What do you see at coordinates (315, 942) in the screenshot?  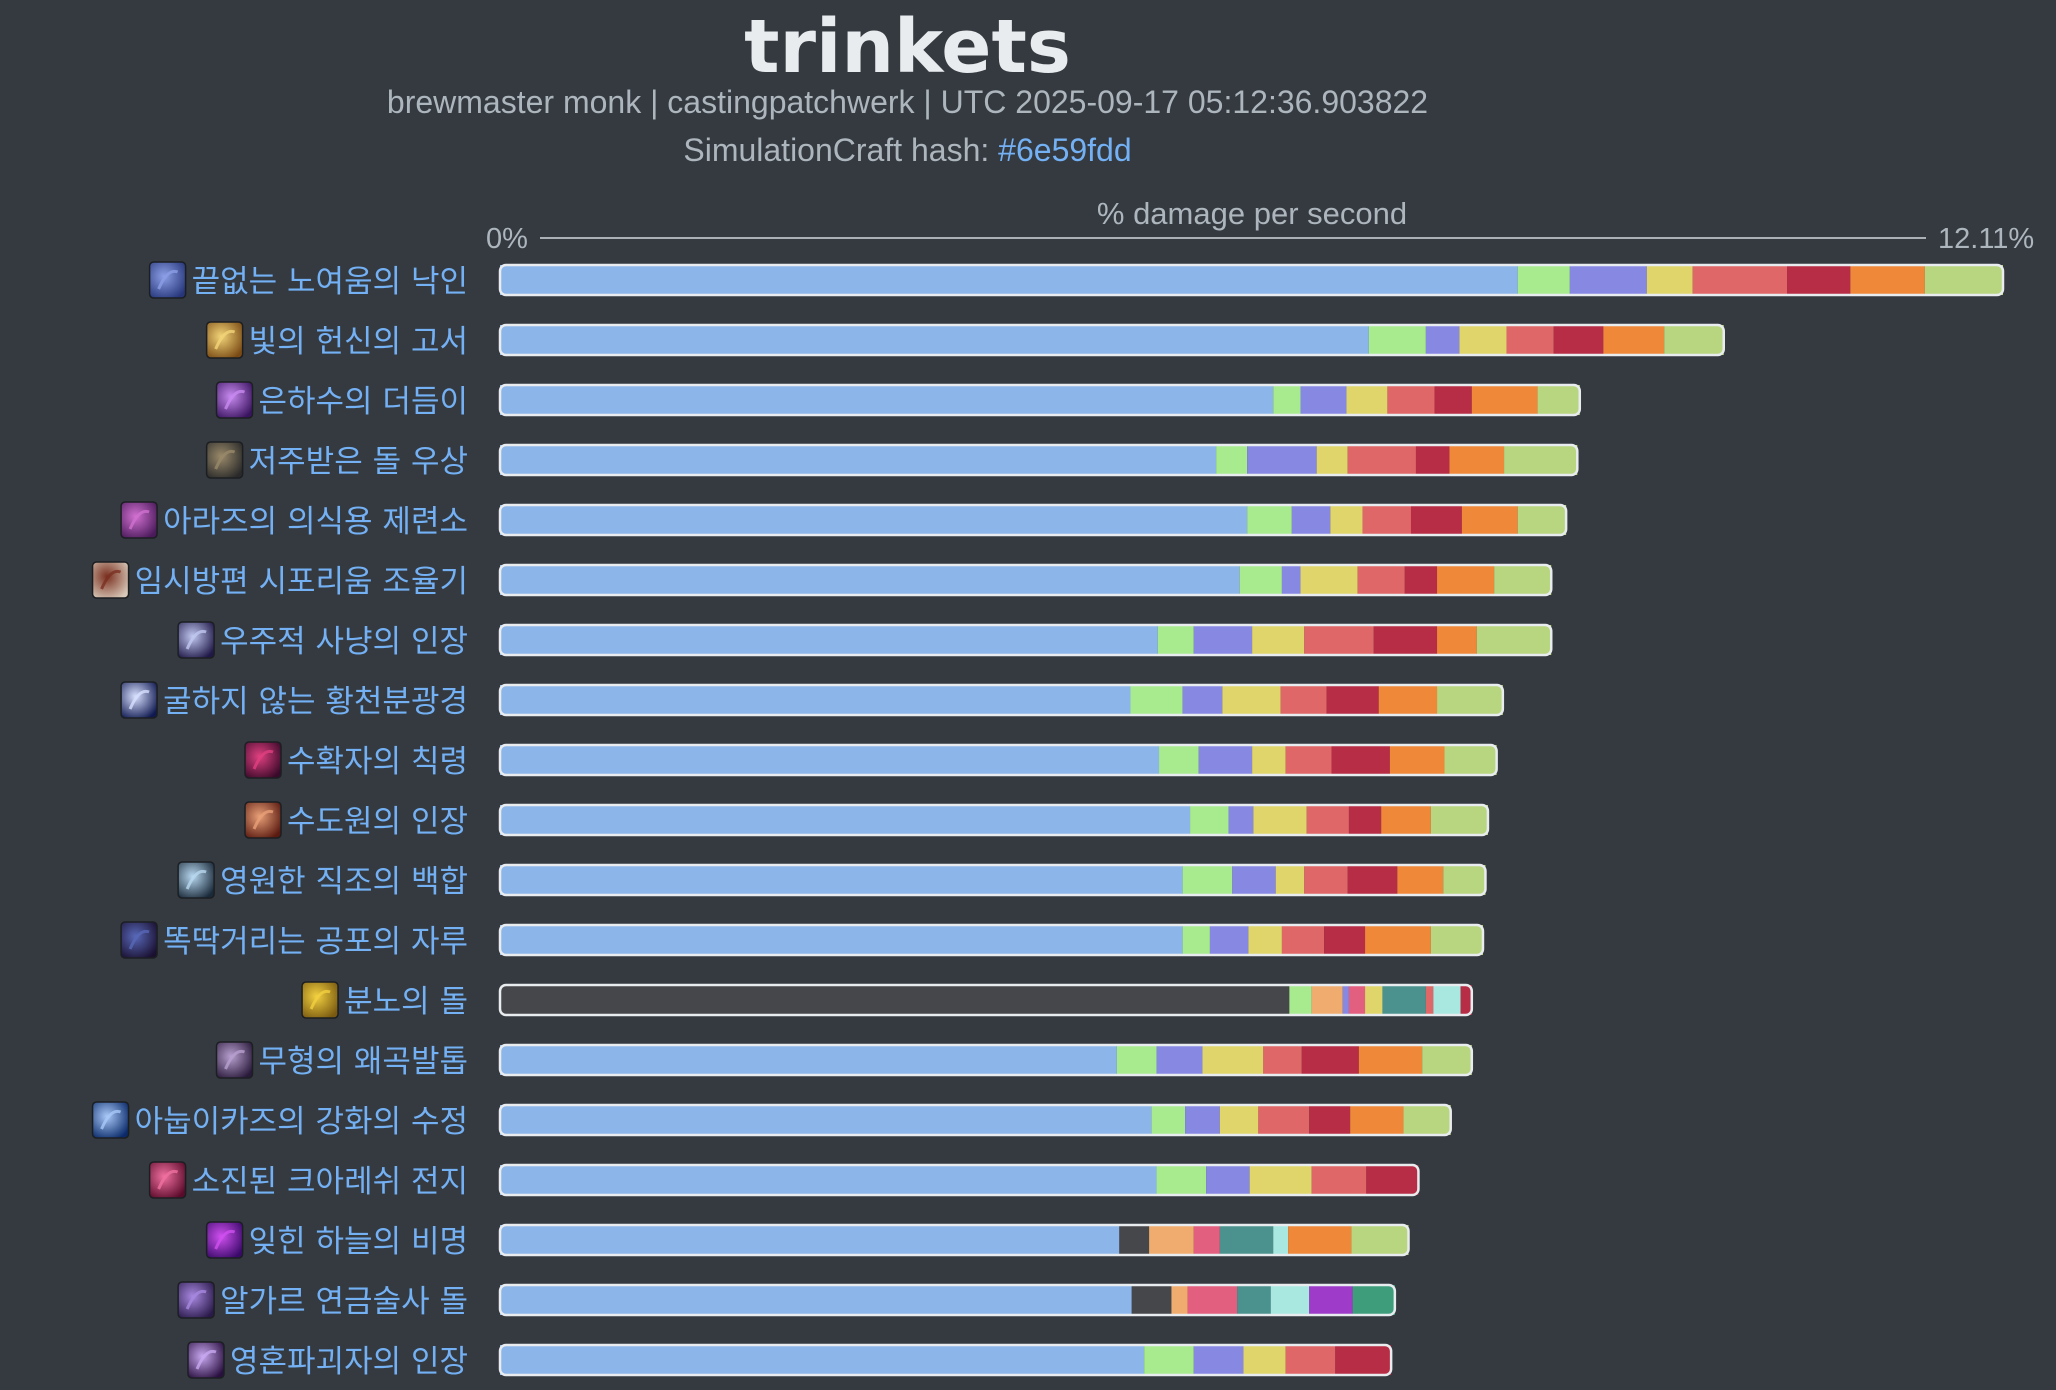 I see `row-label: 똑딱거리는 공포의 자루` at bounding box center [315, 942].